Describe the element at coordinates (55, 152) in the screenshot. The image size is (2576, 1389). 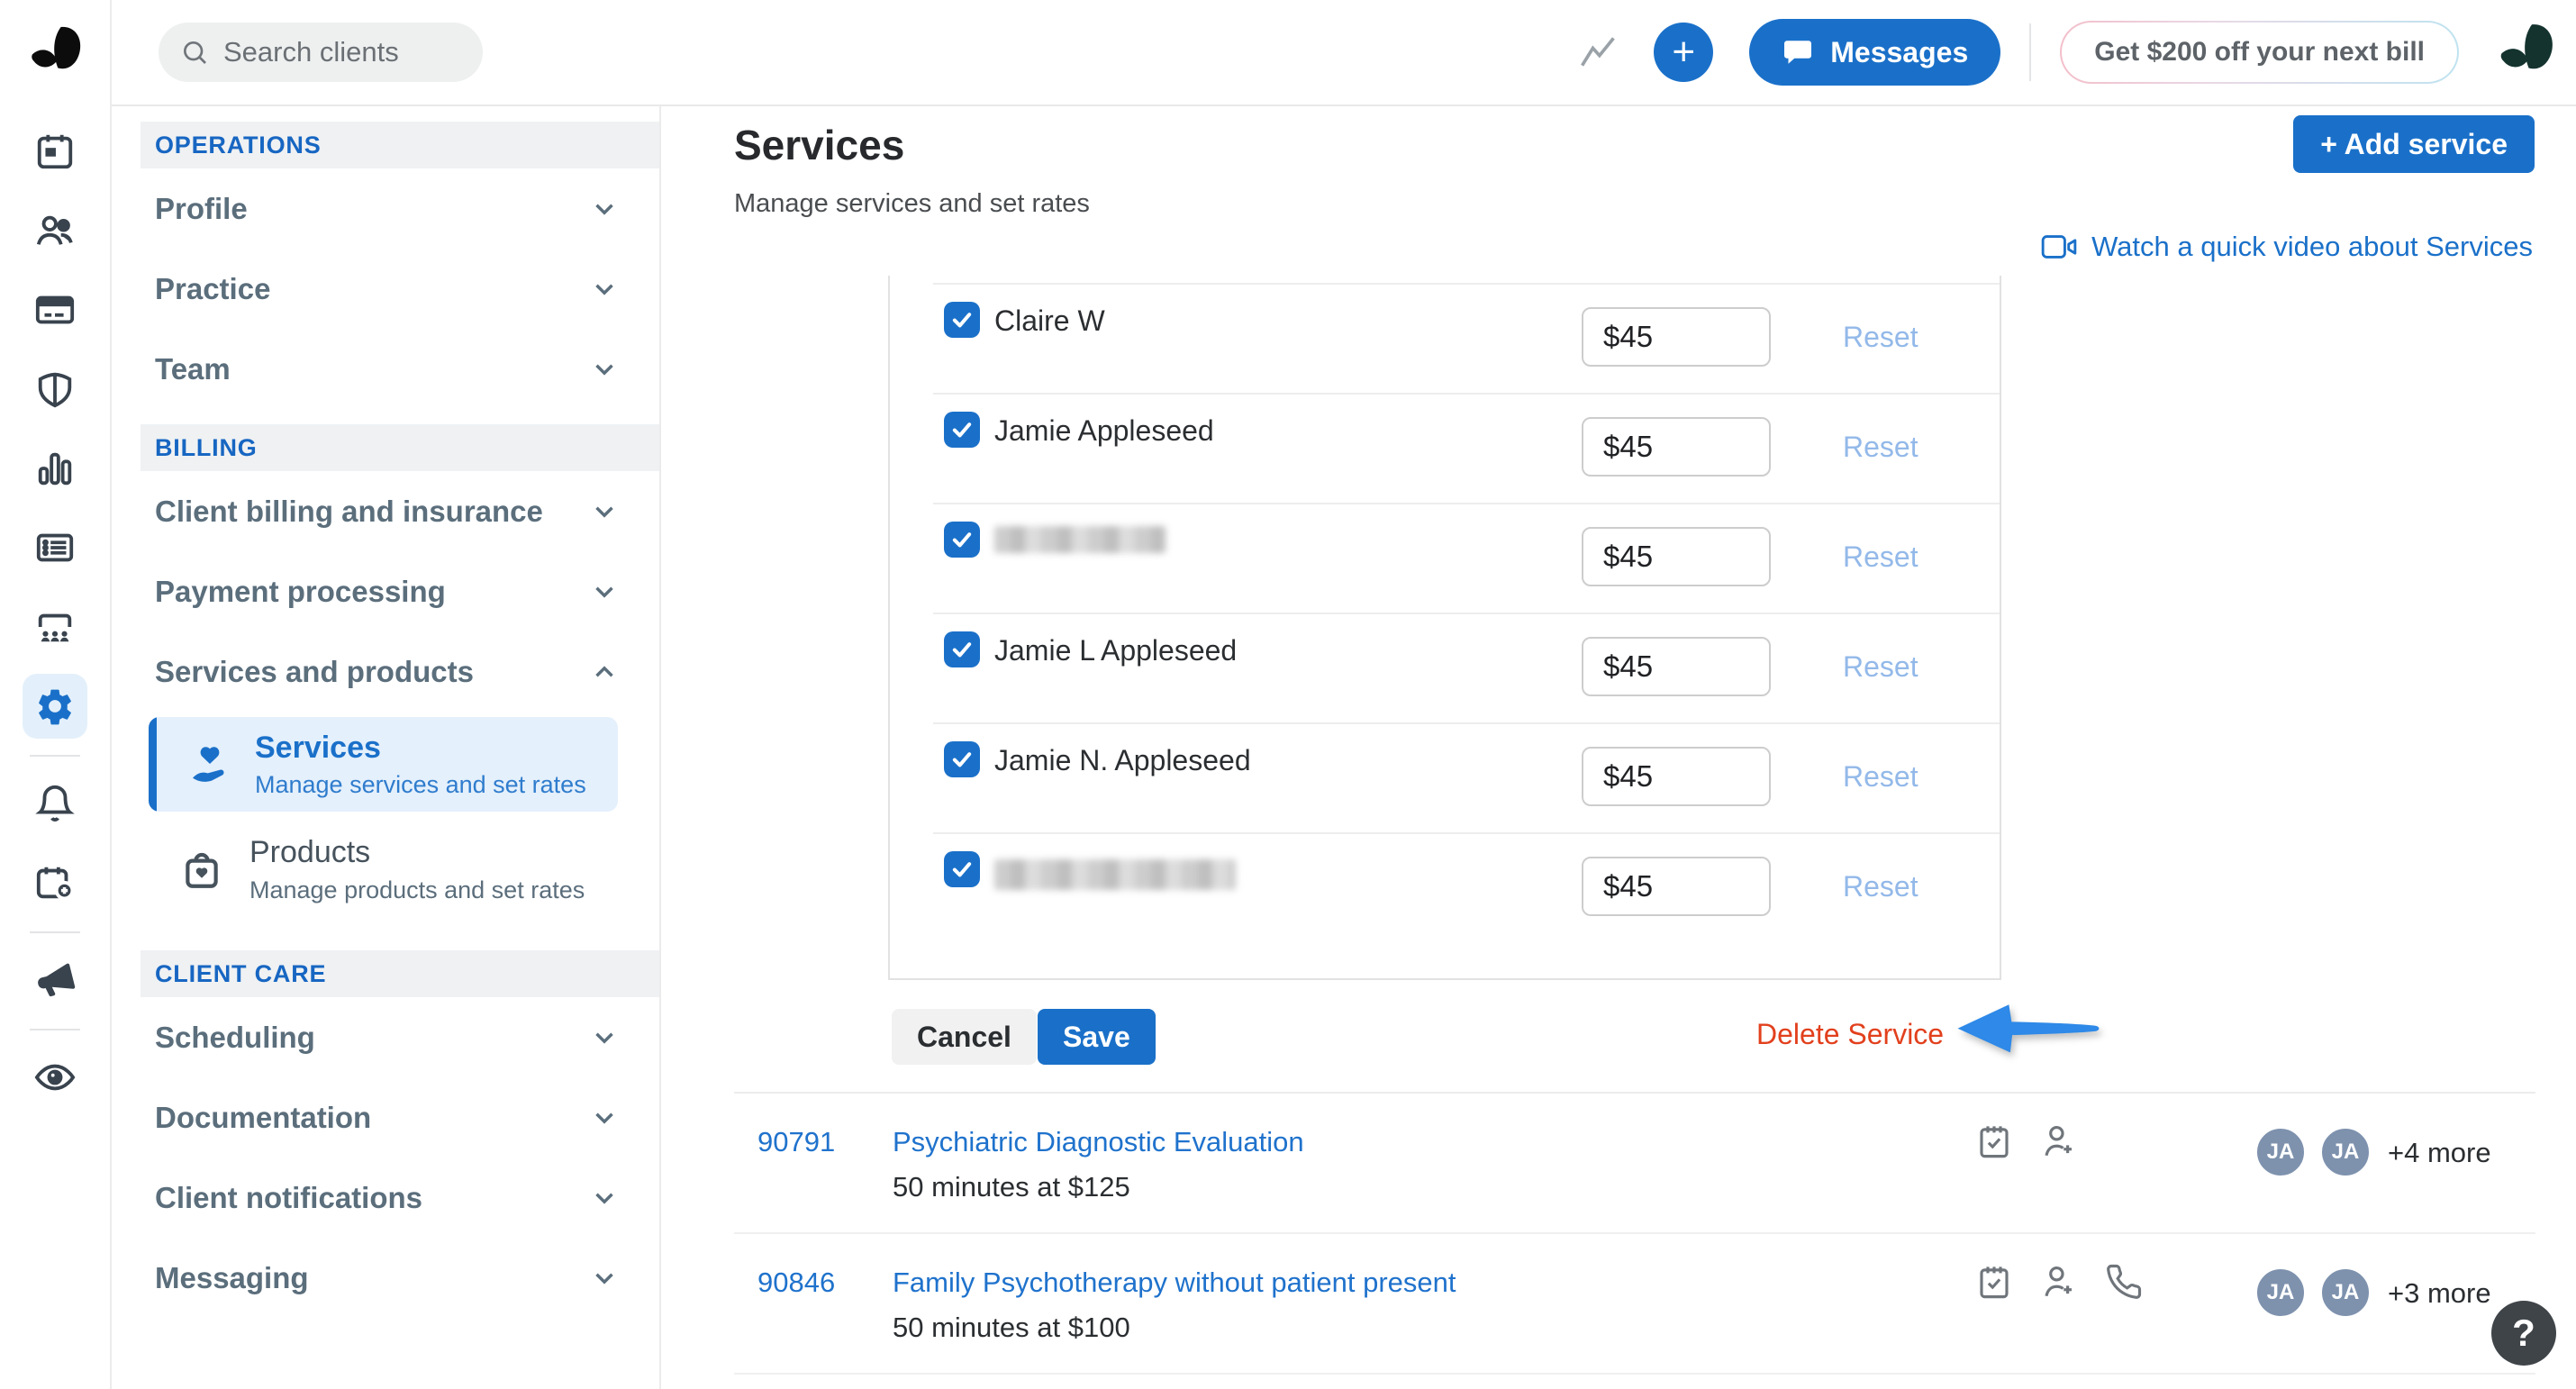
I see `calendar-icon` at that location.